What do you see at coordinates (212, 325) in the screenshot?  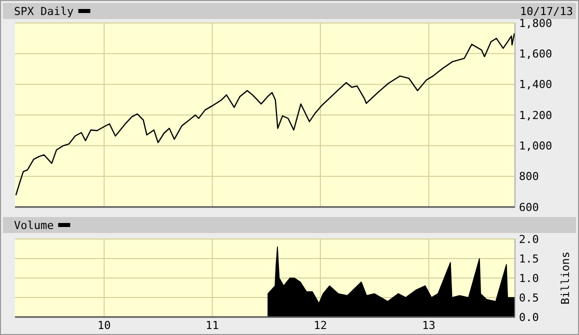 I see `x-tick-label: 11` at bounding box center [212, 325].